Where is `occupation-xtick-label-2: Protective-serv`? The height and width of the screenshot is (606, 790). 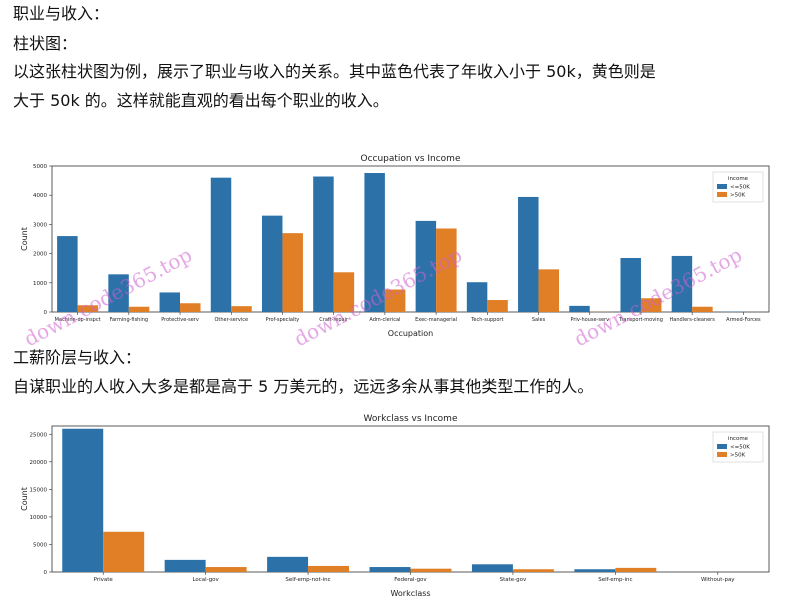 occupation-xtick-label-2: Protective-serv is located at coordinates (180, 320).